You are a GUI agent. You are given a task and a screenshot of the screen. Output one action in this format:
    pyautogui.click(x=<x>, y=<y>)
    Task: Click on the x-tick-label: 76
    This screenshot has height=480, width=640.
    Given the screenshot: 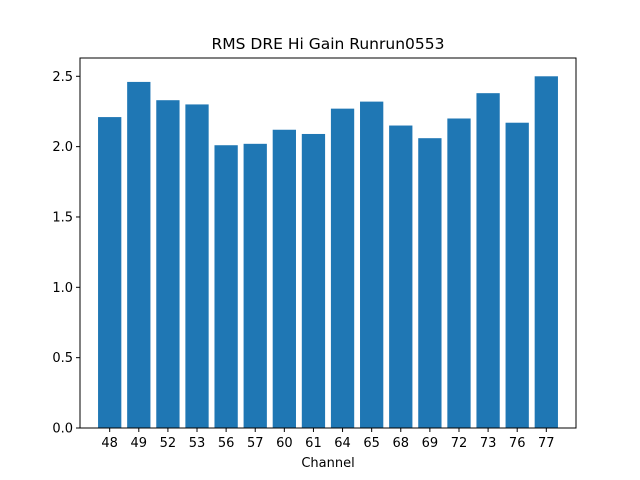 What is the action you would take?
    pyautogui.click(x=517, y=443)
    